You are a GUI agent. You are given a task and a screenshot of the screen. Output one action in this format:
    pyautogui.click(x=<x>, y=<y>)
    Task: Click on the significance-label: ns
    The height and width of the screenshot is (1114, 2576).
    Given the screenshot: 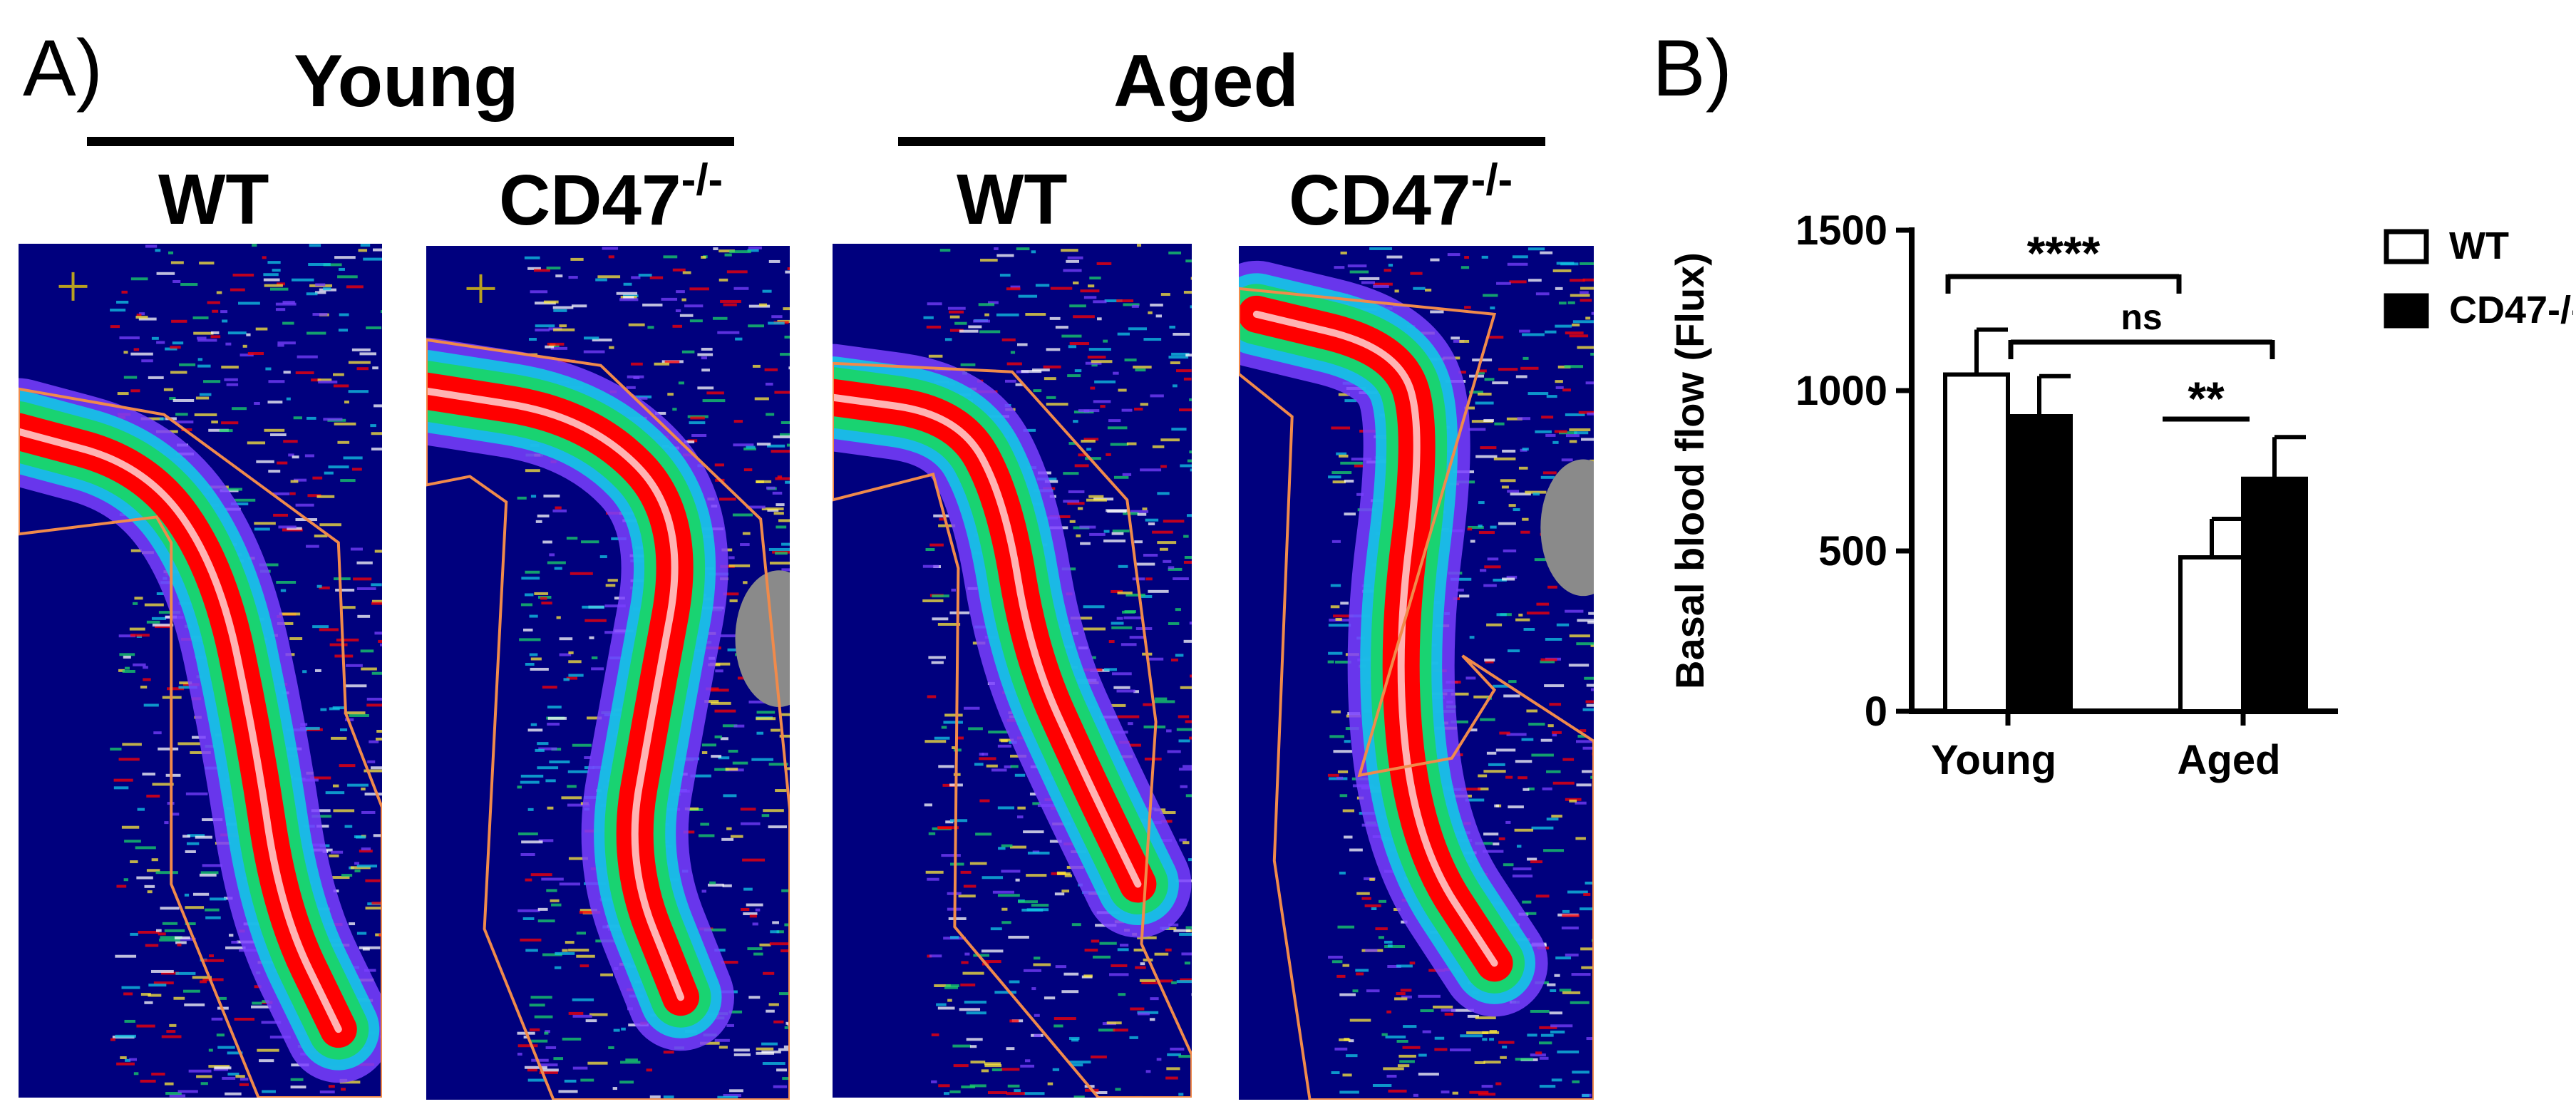 What is the action you would take?
    pyautogui.click(x=2141, y=317)
    